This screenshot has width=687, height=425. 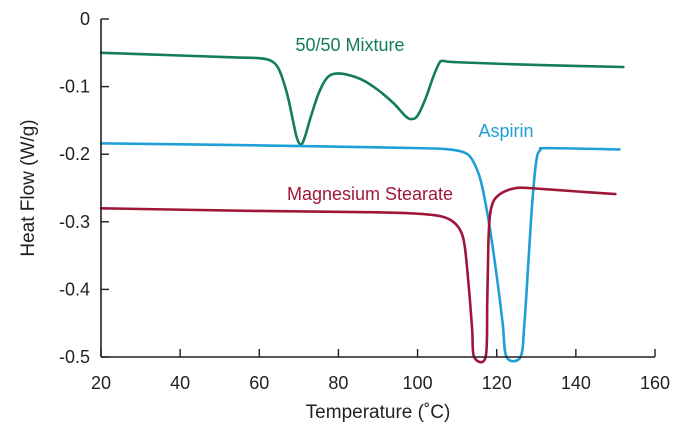 I want to click on series-label-aspirin: Aspirin, so click(x=505, y=131).